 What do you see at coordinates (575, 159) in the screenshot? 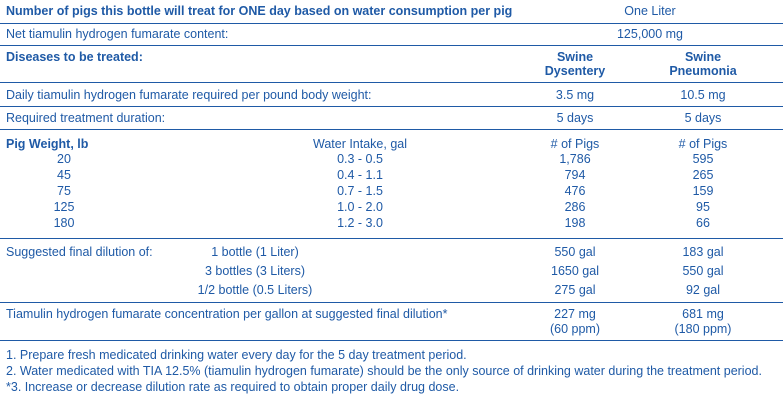
I see `pigs-cell: 1,786` at bounding box center [575, 159].